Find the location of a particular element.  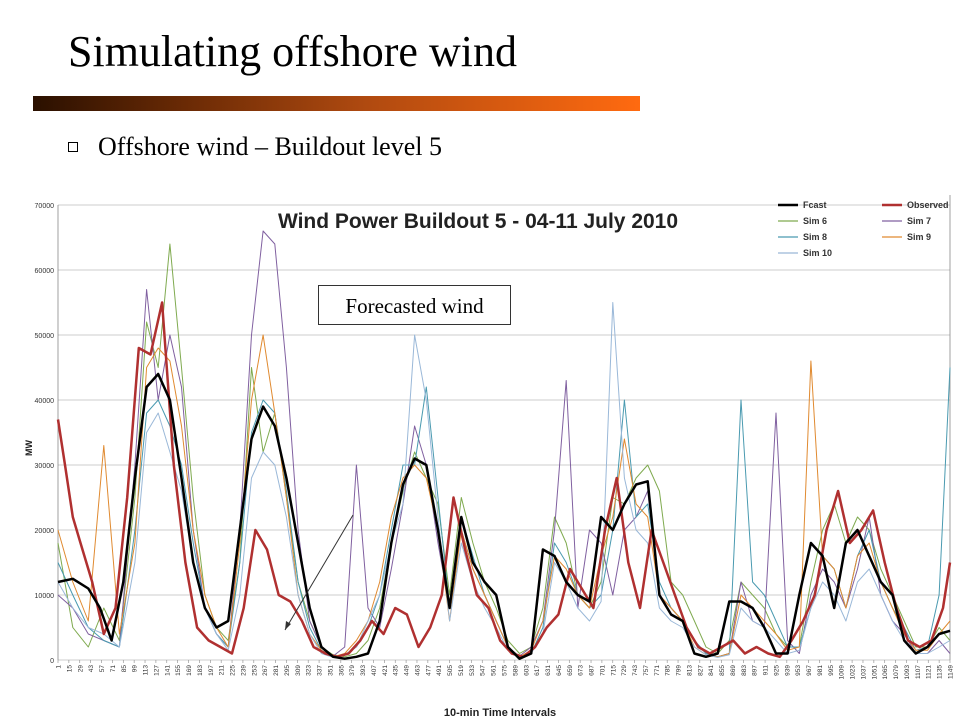

x-tick-label: 211 is located at coordinates (222, 670).